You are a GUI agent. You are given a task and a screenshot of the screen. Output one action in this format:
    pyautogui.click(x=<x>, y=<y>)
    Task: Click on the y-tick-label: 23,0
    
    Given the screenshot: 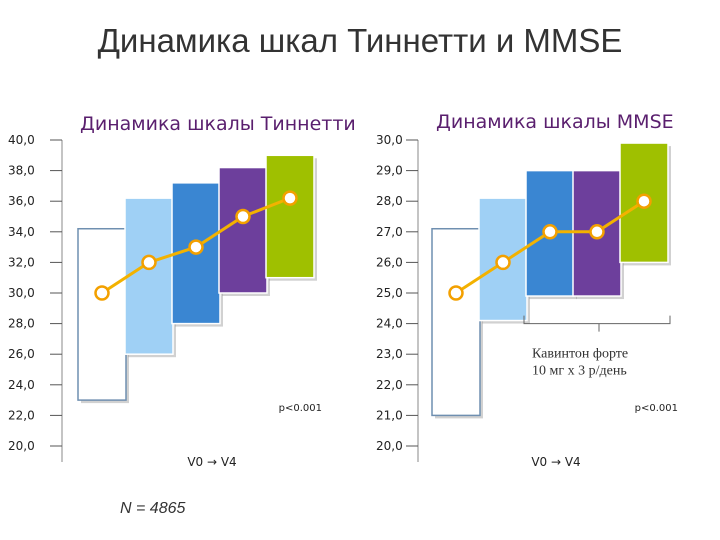 What is the action you would take?
    pyautogui.click(x=389, y=354)
    